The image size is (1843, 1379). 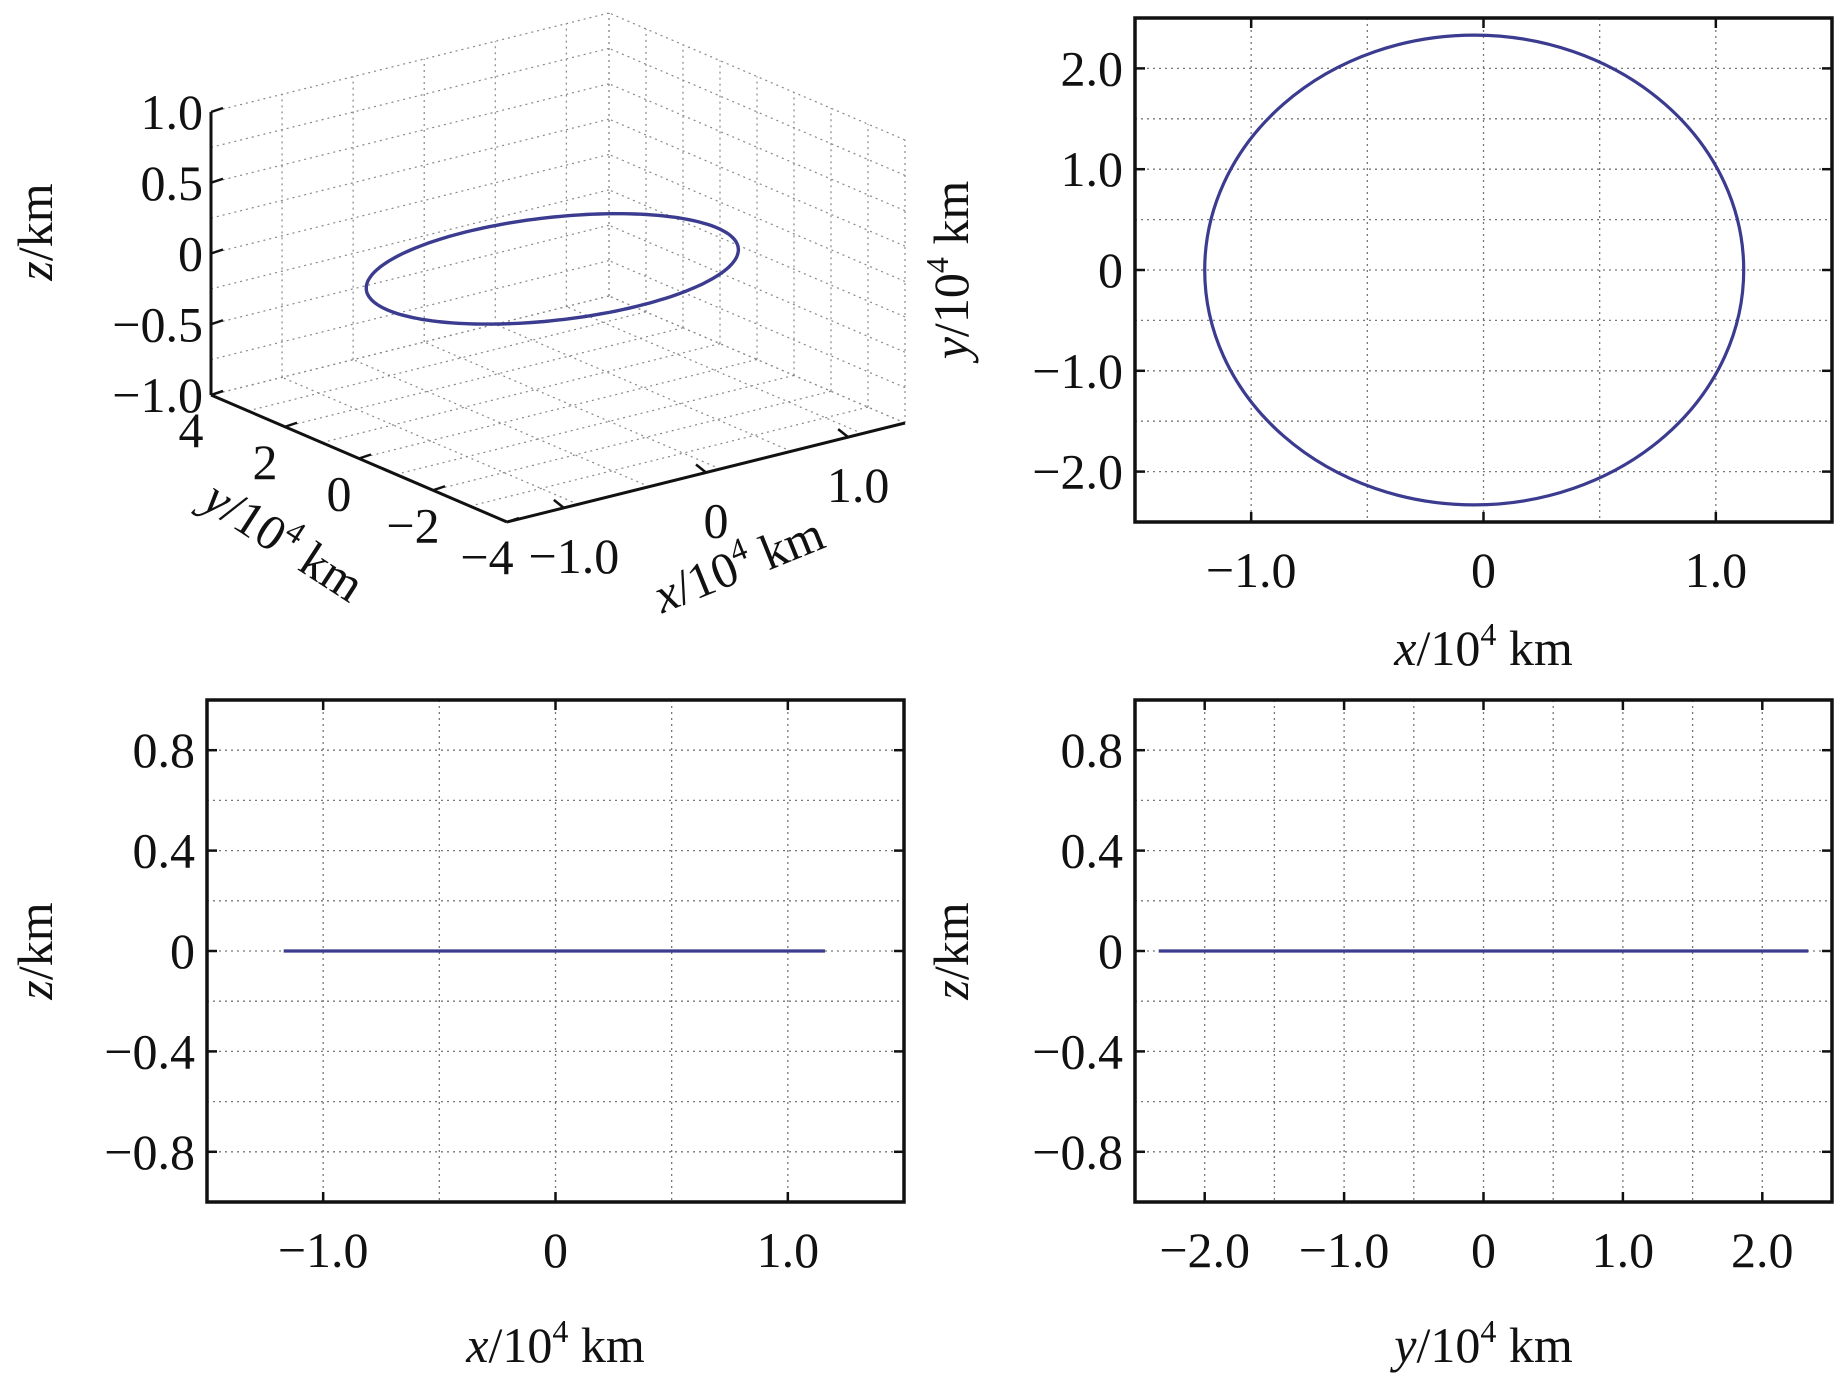 I want to click on y-tick-label-1m0: 1.0, so click(x=1092, y=169).